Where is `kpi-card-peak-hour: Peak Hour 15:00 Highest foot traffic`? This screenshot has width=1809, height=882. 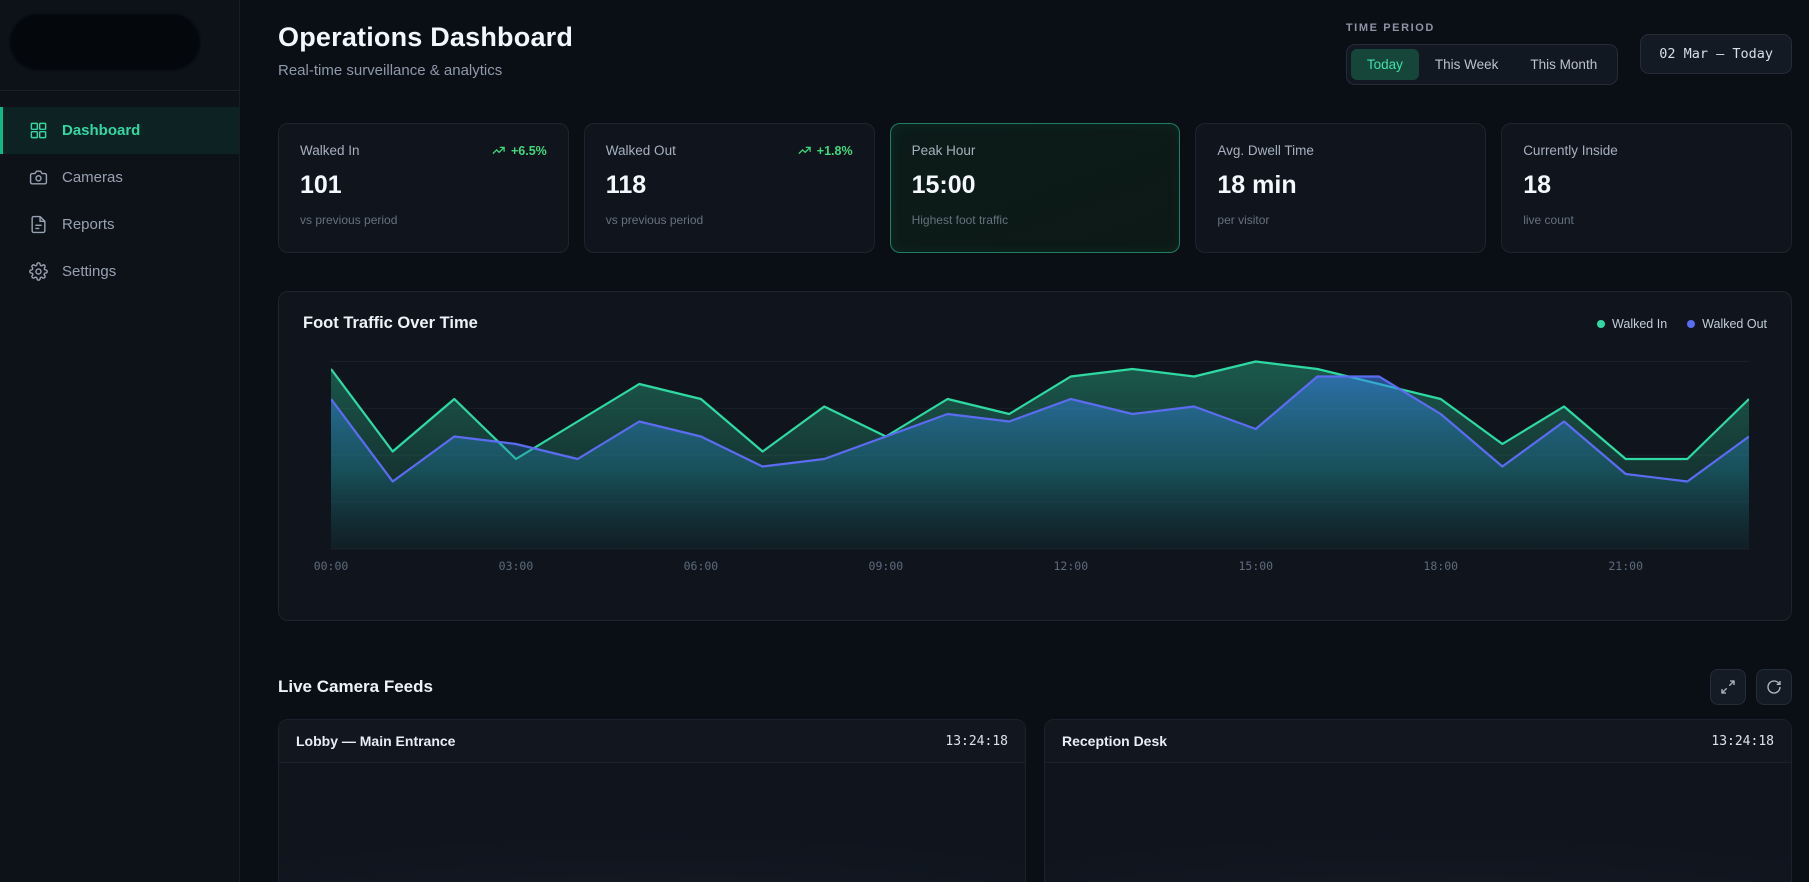
kpi-card-peak-hour: Peak Hour 15:00 Highest foot traffic is located at coordinates (1035, 188).